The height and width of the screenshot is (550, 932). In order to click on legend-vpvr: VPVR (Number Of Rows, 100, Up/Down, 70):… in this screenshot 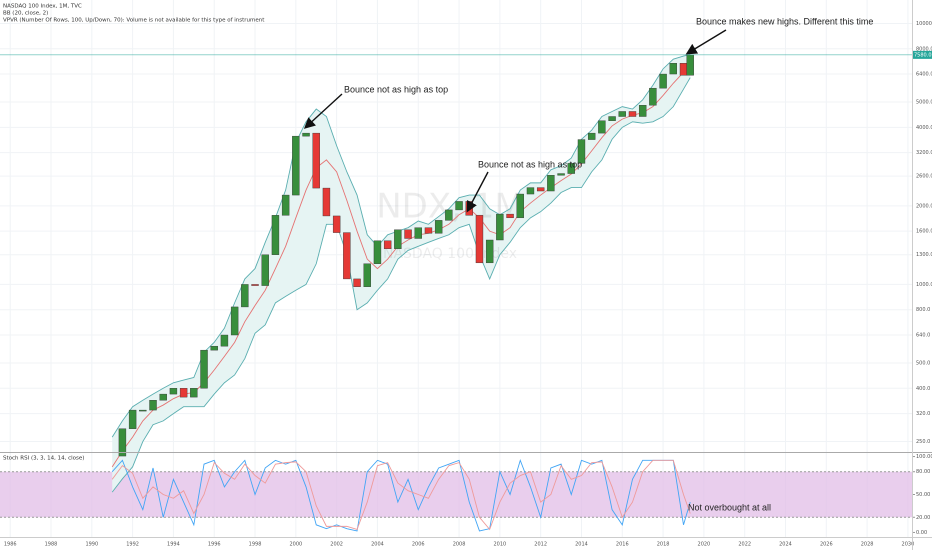, I will do `click(134, 21)`.